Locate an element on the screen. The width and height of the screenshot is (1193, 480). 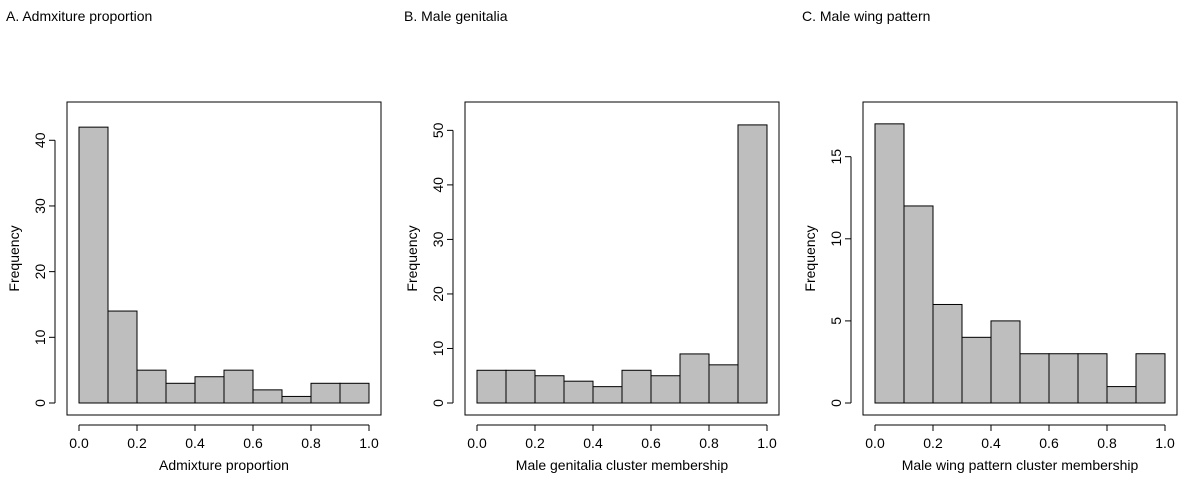
x-axis-label: Admixture proportion is located at coordinates (224, 465).